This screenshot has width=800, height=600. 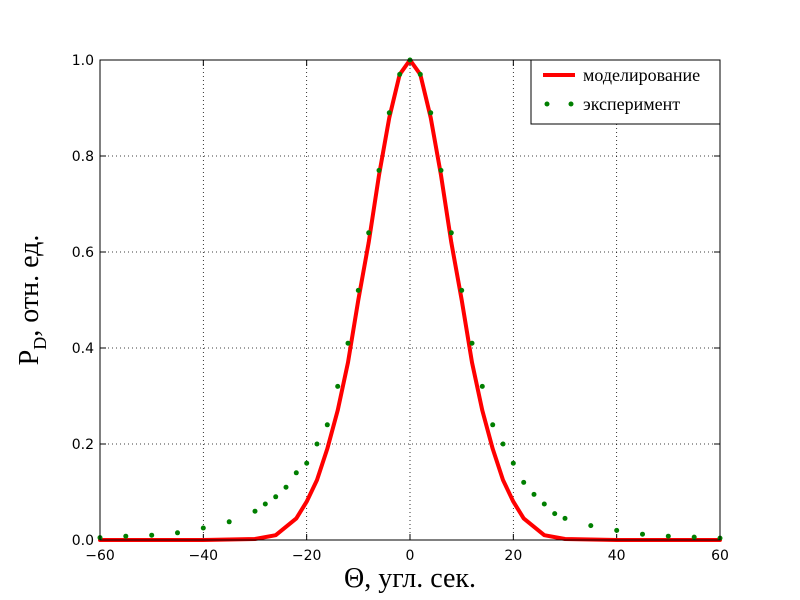 What do you see at coordinates (204, 556) in the screenshot?
I see `x-tick-label: −40` at bounding box center [204, 556].